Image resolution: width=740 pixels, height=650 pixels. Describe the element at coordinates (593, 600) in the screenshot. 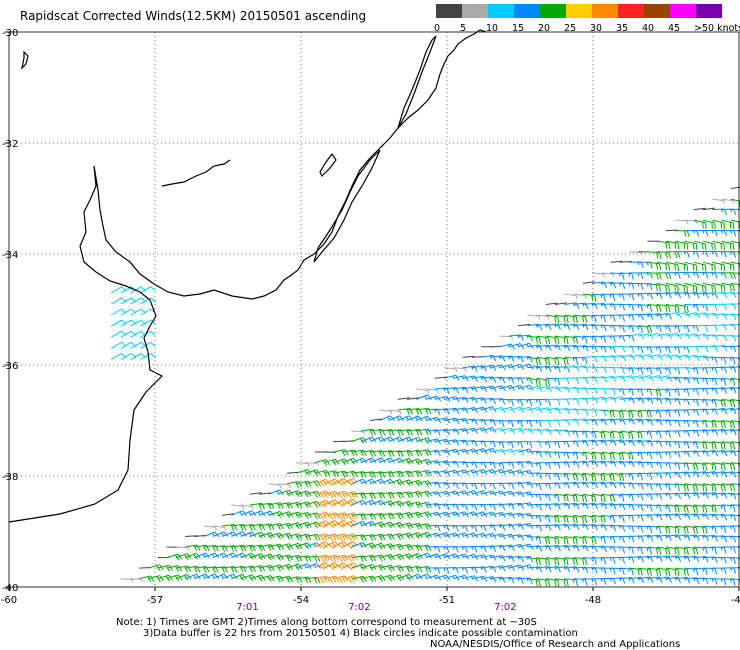

I see `x-tick-label: -48` at that location.